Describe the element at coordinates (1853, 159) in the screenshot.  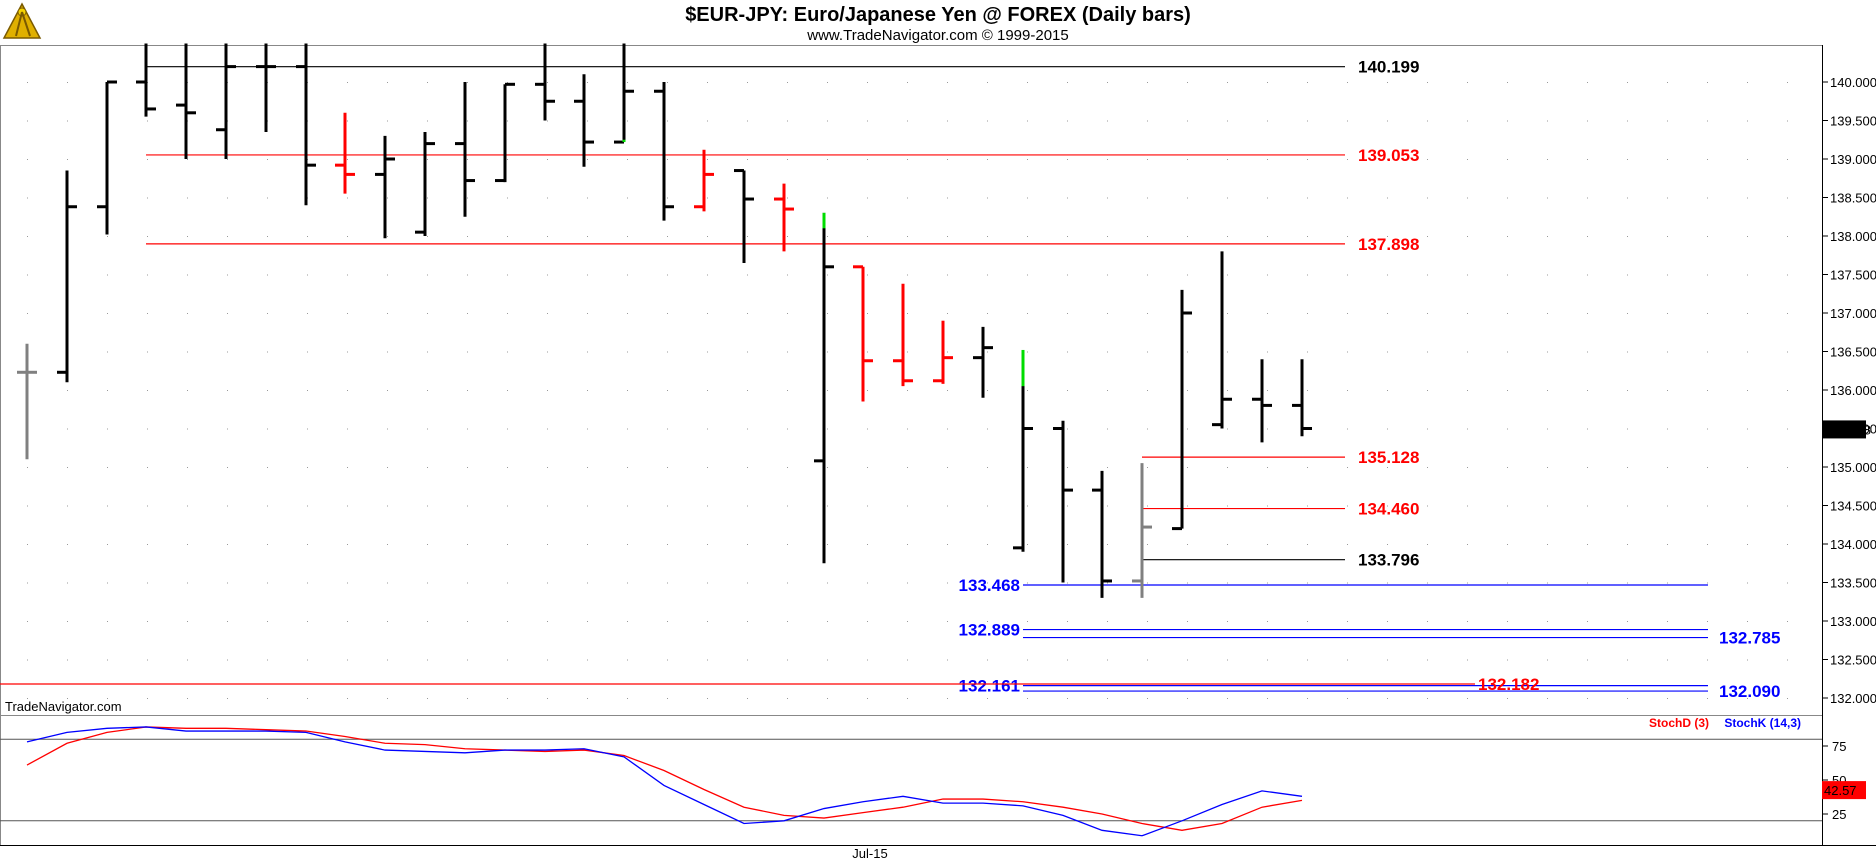
I see `y-tick-label: 139.000` at that location.